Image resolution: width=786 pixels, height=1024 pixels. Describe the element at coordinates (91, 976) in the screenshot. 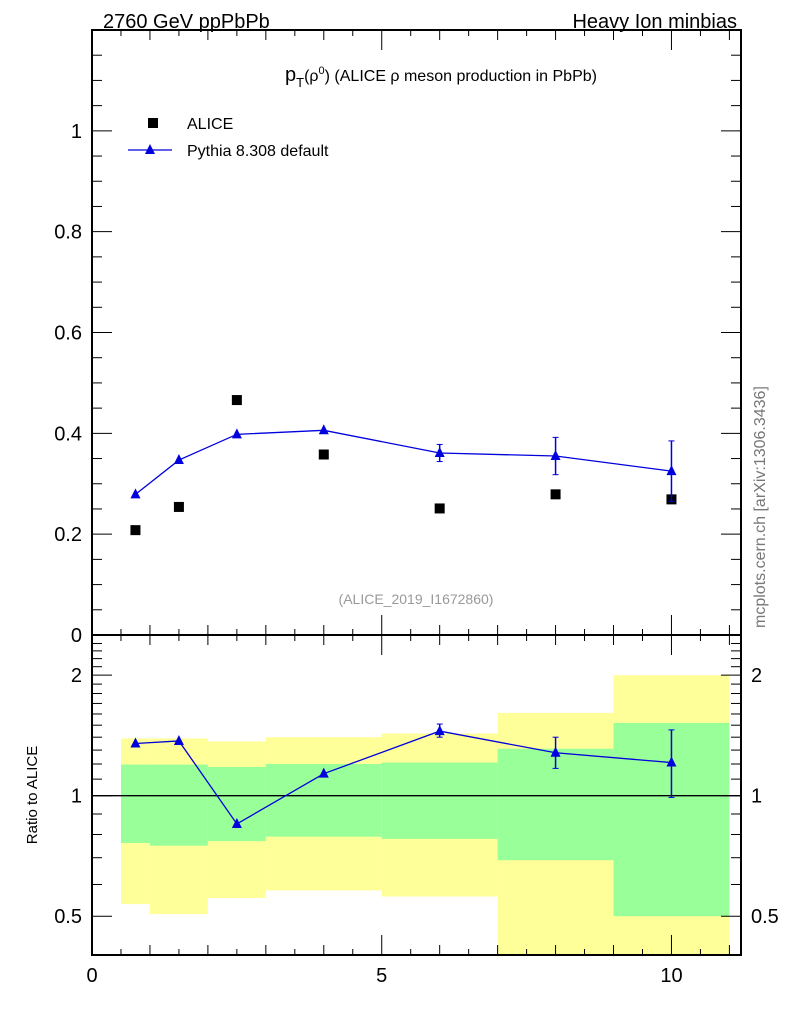

I see `x-tick-label: 0` at that location.